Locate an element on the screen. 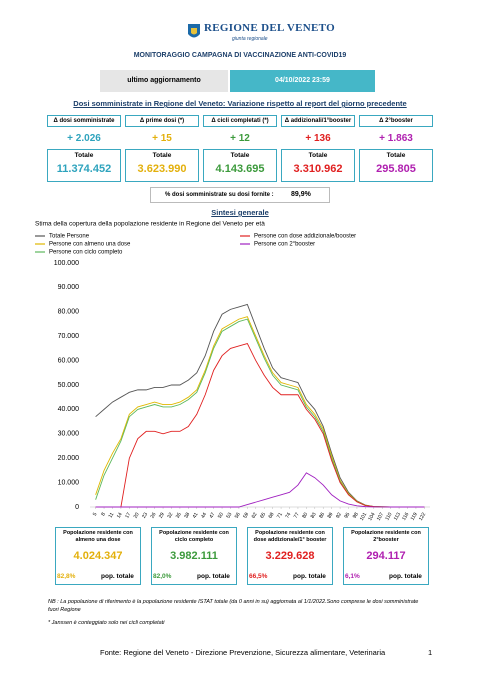 The height and width of the screenshot is (680, 480). x-tick-label: 53 is located at coordinates (229, 515).